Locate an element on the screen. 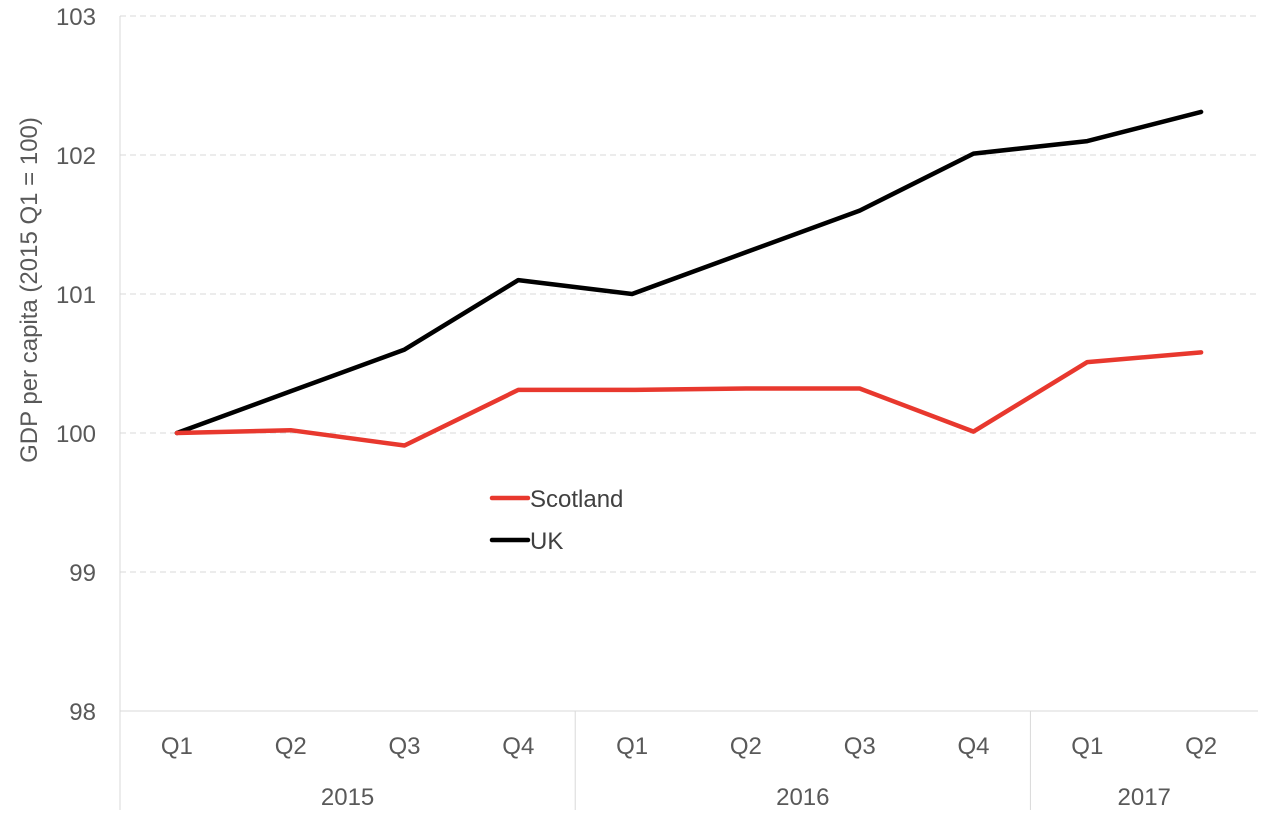 This screenshot has height=816, width=1265. y-tick-label: 100 is located at coordinates (76, 434).